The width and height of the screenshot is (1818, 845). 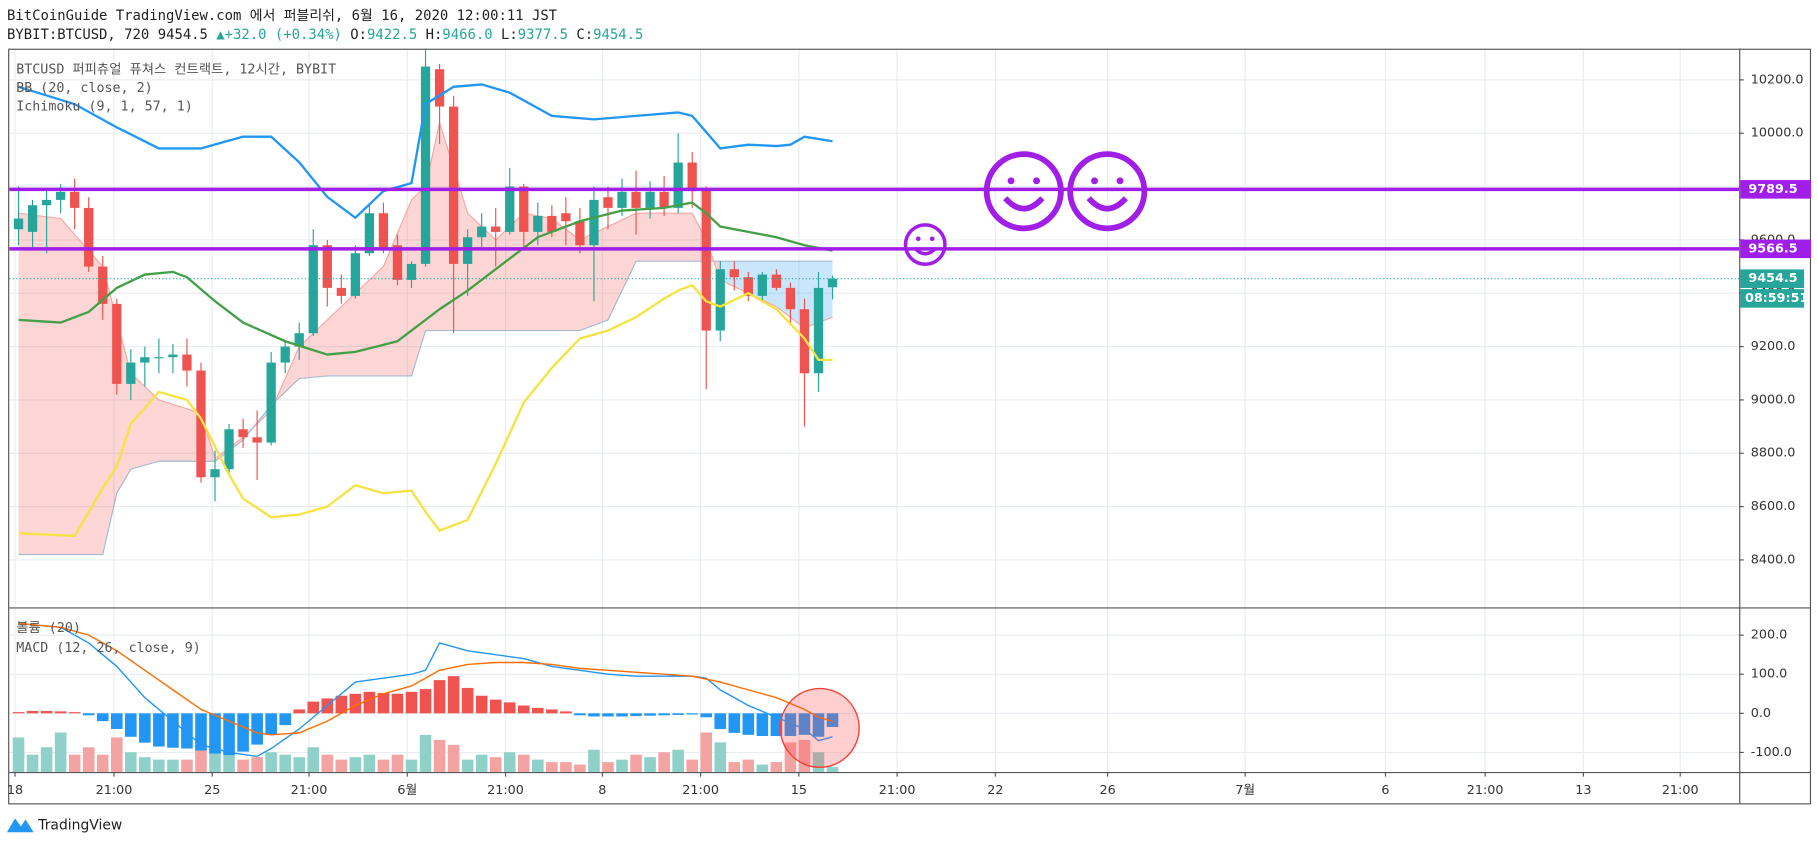 I want to click on price-label: 9566.5, so click(x=1772, y=248).